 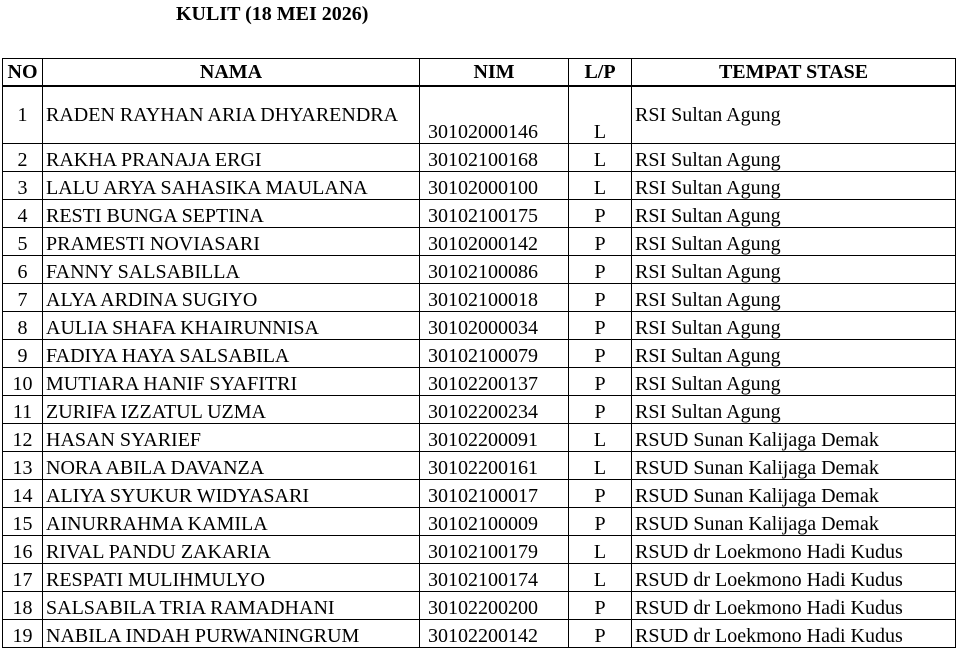 What do you see at coordinates (22, 577) in the screenshot?
I see `row-number: 17` at bounding box center [22, 577].